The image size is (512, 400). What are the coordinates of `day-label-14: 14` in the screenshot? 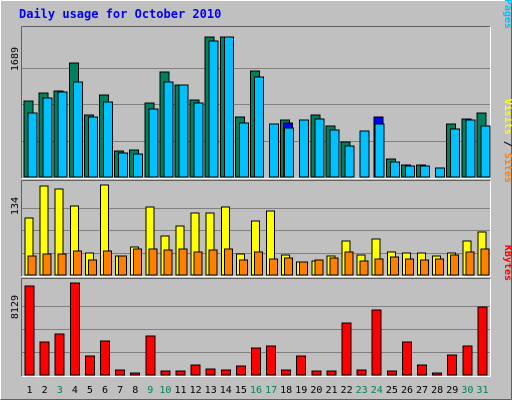 It's located at (226, 390).